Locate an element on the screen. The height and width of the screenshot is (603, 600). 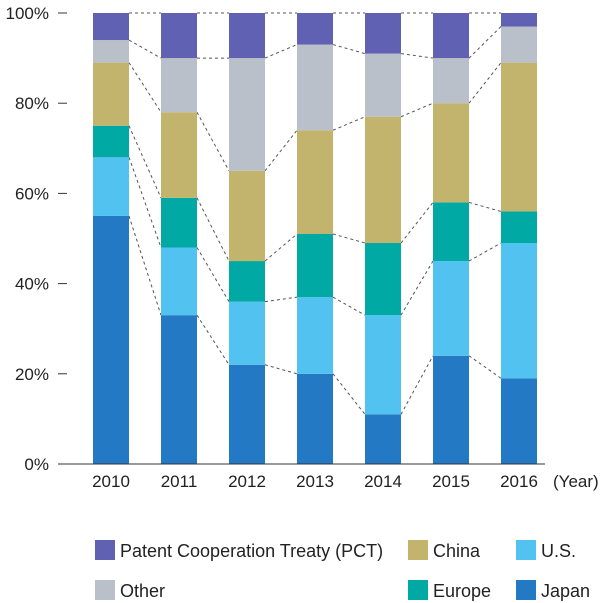
y-tick-label: 60% is located at coordinates (32, 193).